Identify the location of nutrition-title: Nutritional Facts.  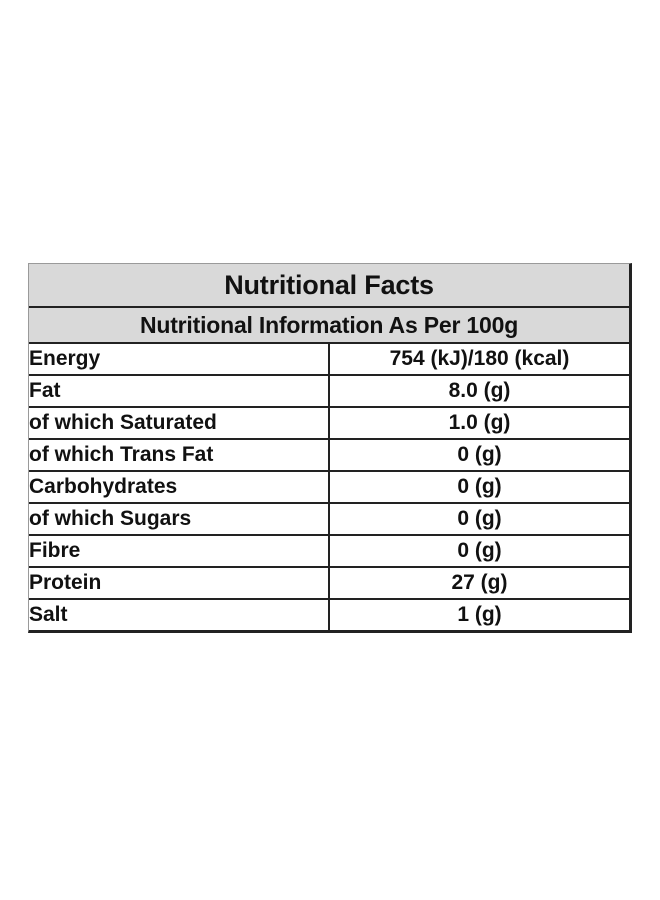
(329, 286).